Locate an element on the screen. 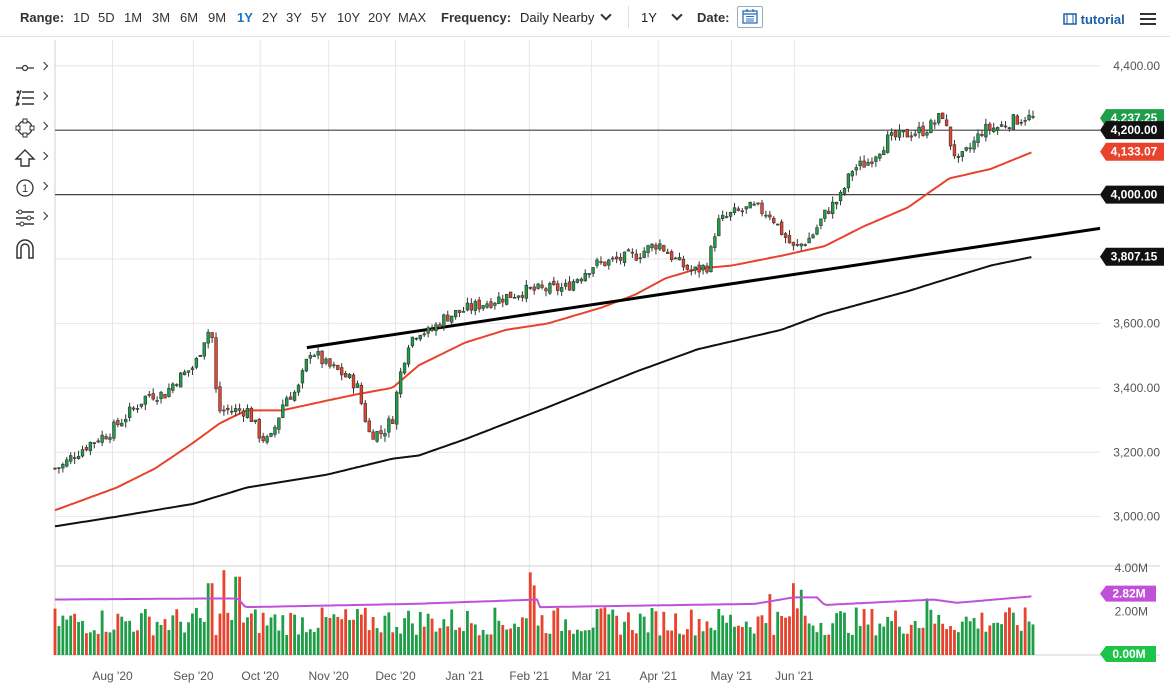  time-tick-label: Jan '21 is located at coordinates (465, 676).